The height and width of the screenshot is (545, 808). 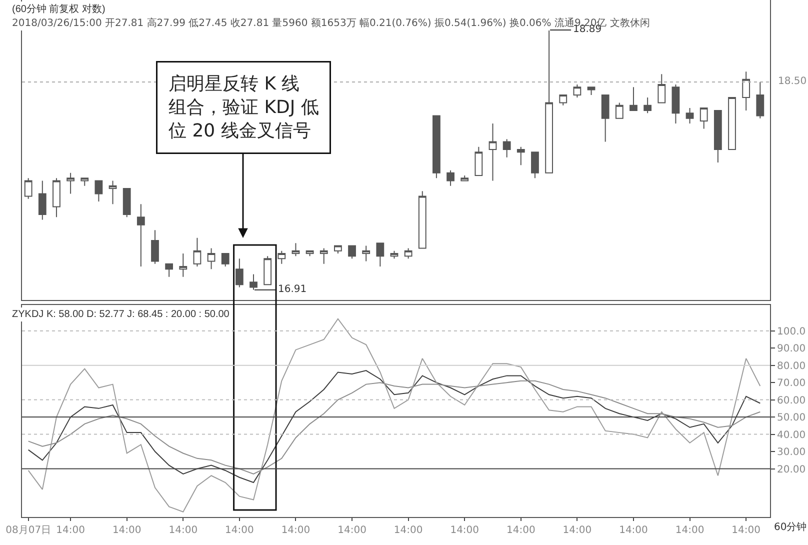 What do you see at coordinates (791, 400) in the screenshot?
I see `y-tick-label: 60.00` at bounding box center [791, 400].